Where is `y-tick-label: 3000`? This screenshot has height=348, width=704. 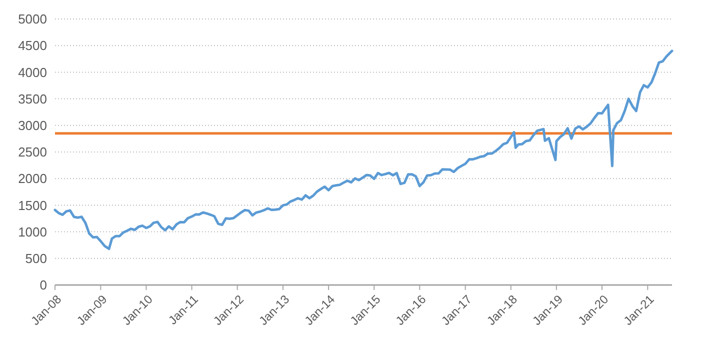 y-tick-label: 3000 is located at coordinates (32, 125).